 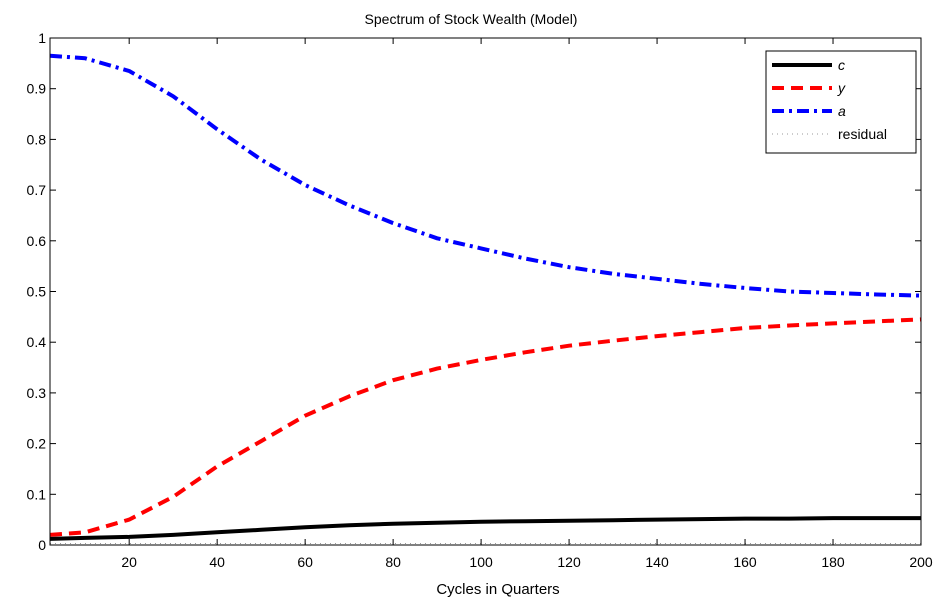 What do you see at coordinates (497, 589) in the screenshot?
I see `x-axis-label: Cycles in Quarters` at bounding box center [497, 589].